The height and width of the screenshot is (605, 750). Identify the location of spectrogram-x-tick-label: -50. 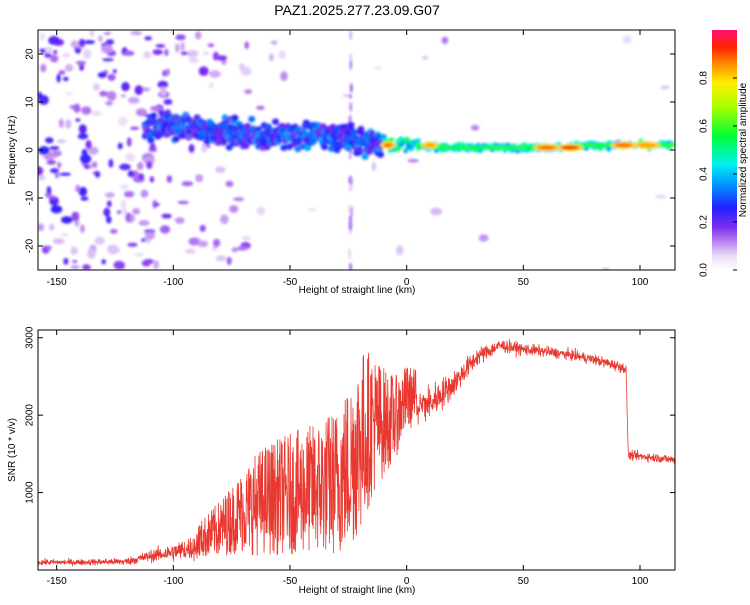
(290, 282).